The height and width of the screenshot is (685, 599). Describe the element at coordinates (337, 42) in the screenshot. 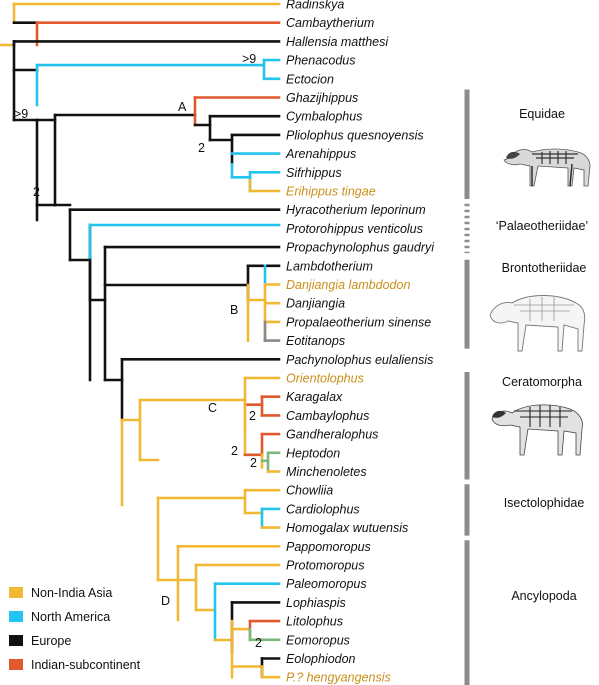

I see `taxon-label-hallensia: Hallensia matthesi` at that location.